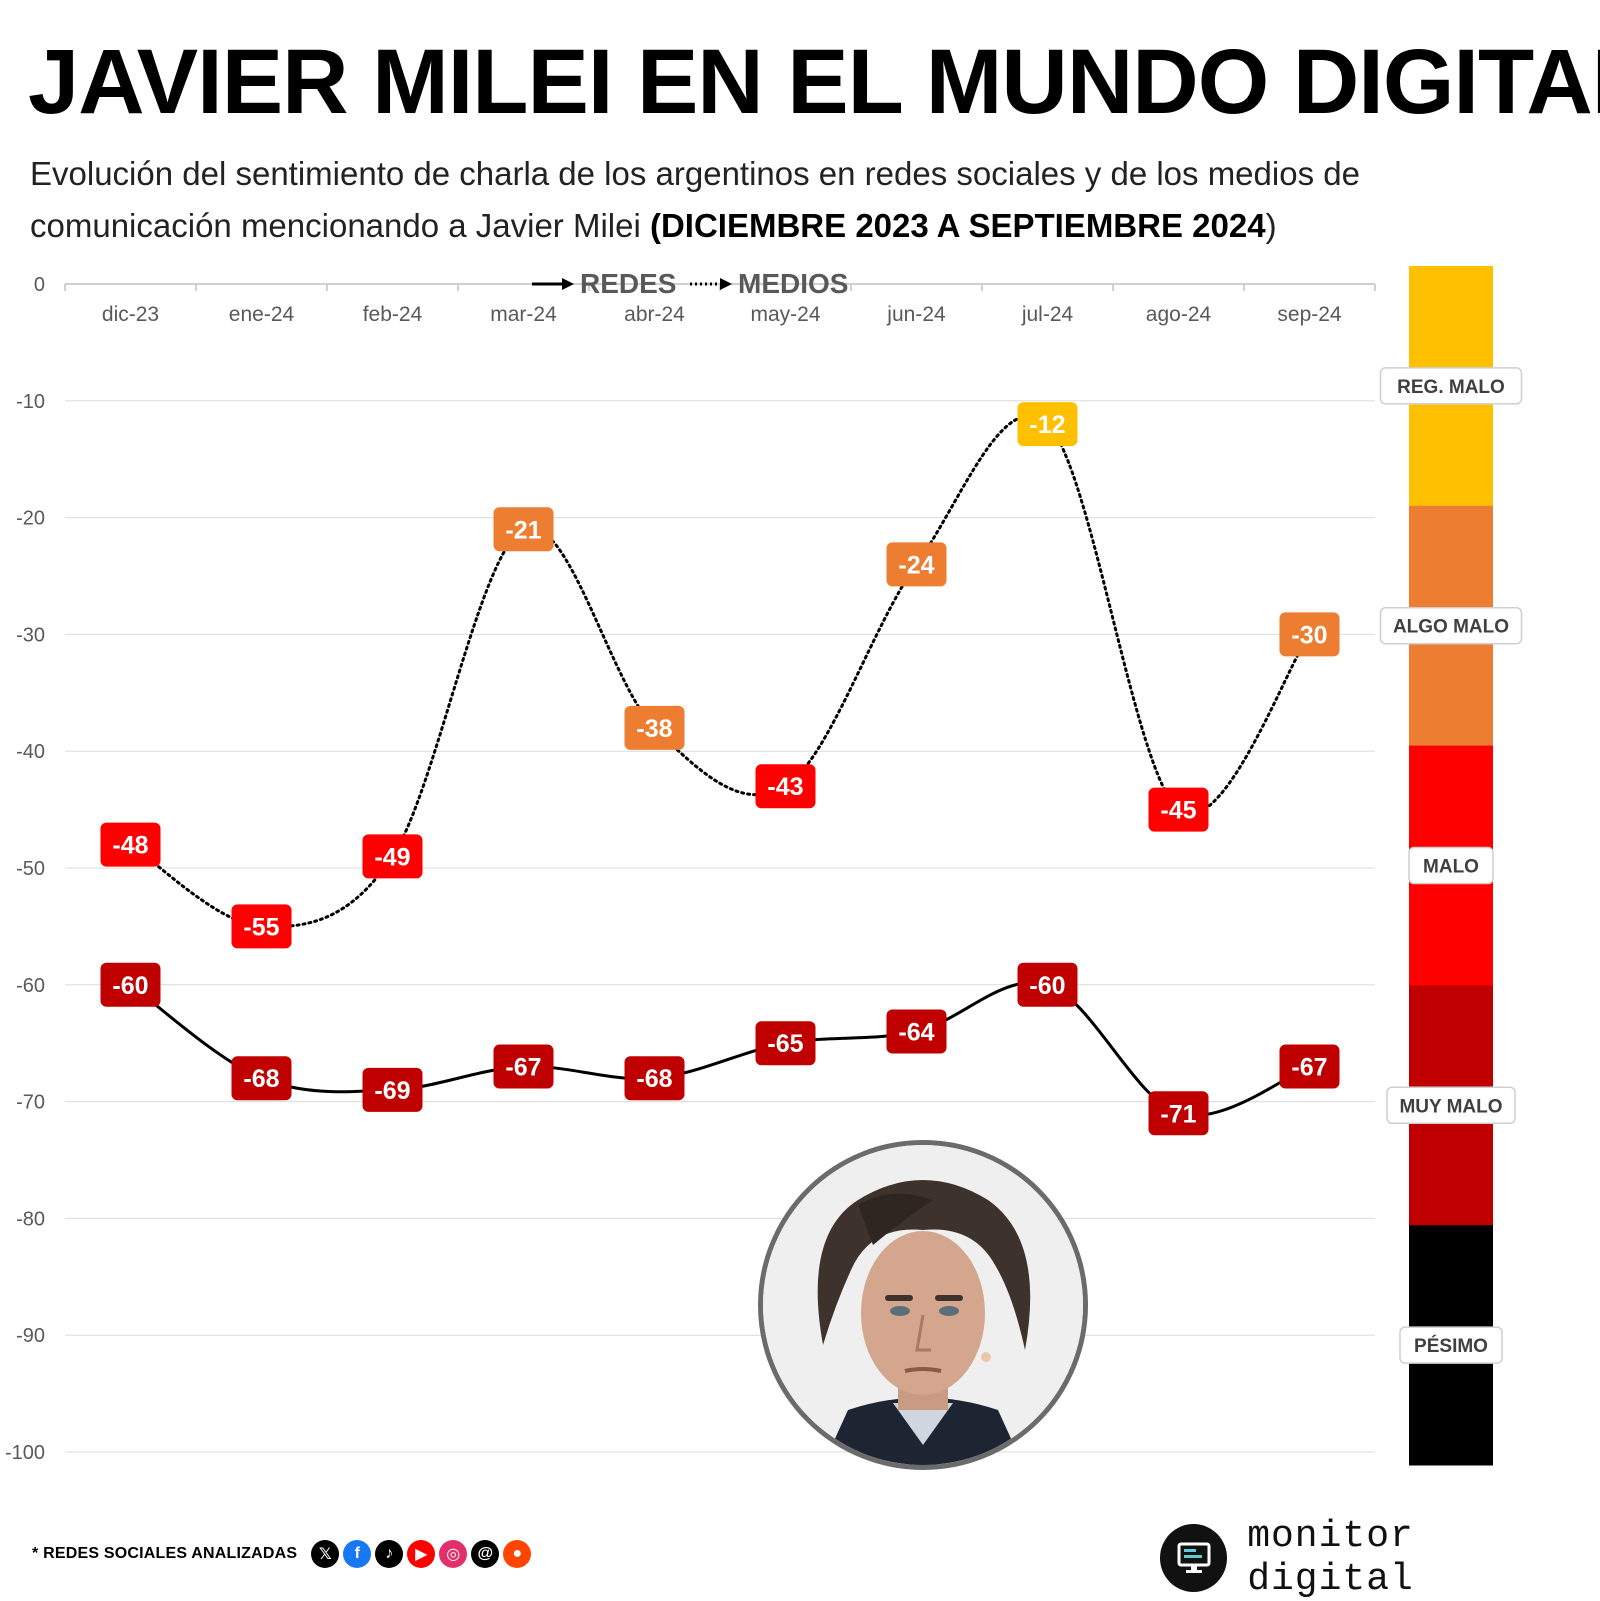 The image size is (1600, 1601). Describe the element at coordinates (485, 1554) in the screenshot. I see `threads-icon: @` at that location.